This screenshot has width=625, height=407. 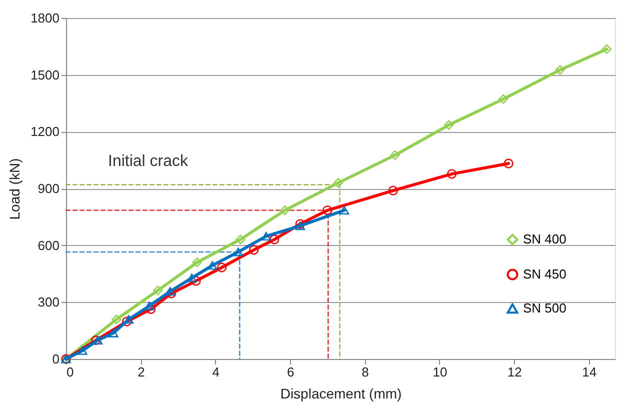 What do you see at coordinates (49, 245) in the screenshot?
I see `y-tick-label: 600` at bounding box center [49, 245].